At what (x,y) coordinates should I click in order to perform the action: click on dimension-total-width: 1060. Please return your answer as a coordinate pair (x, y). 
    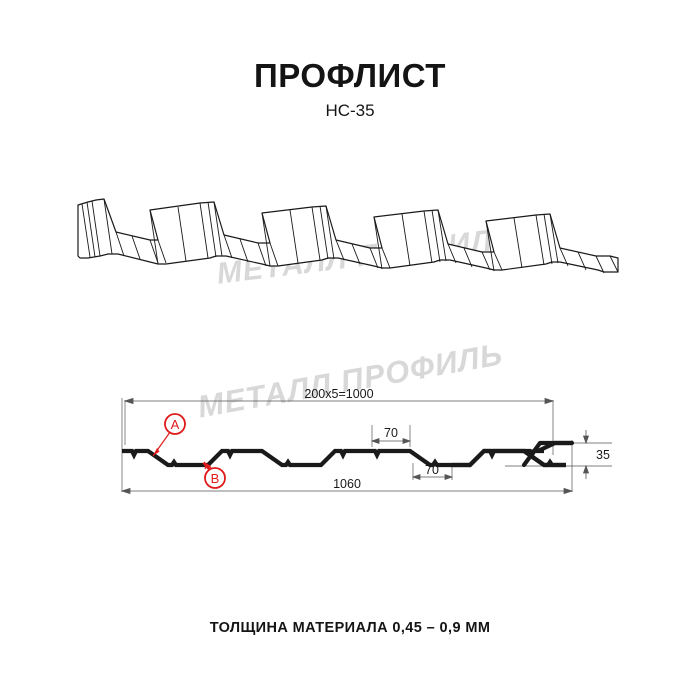
    Looking at the image, I should click on (347, 484).